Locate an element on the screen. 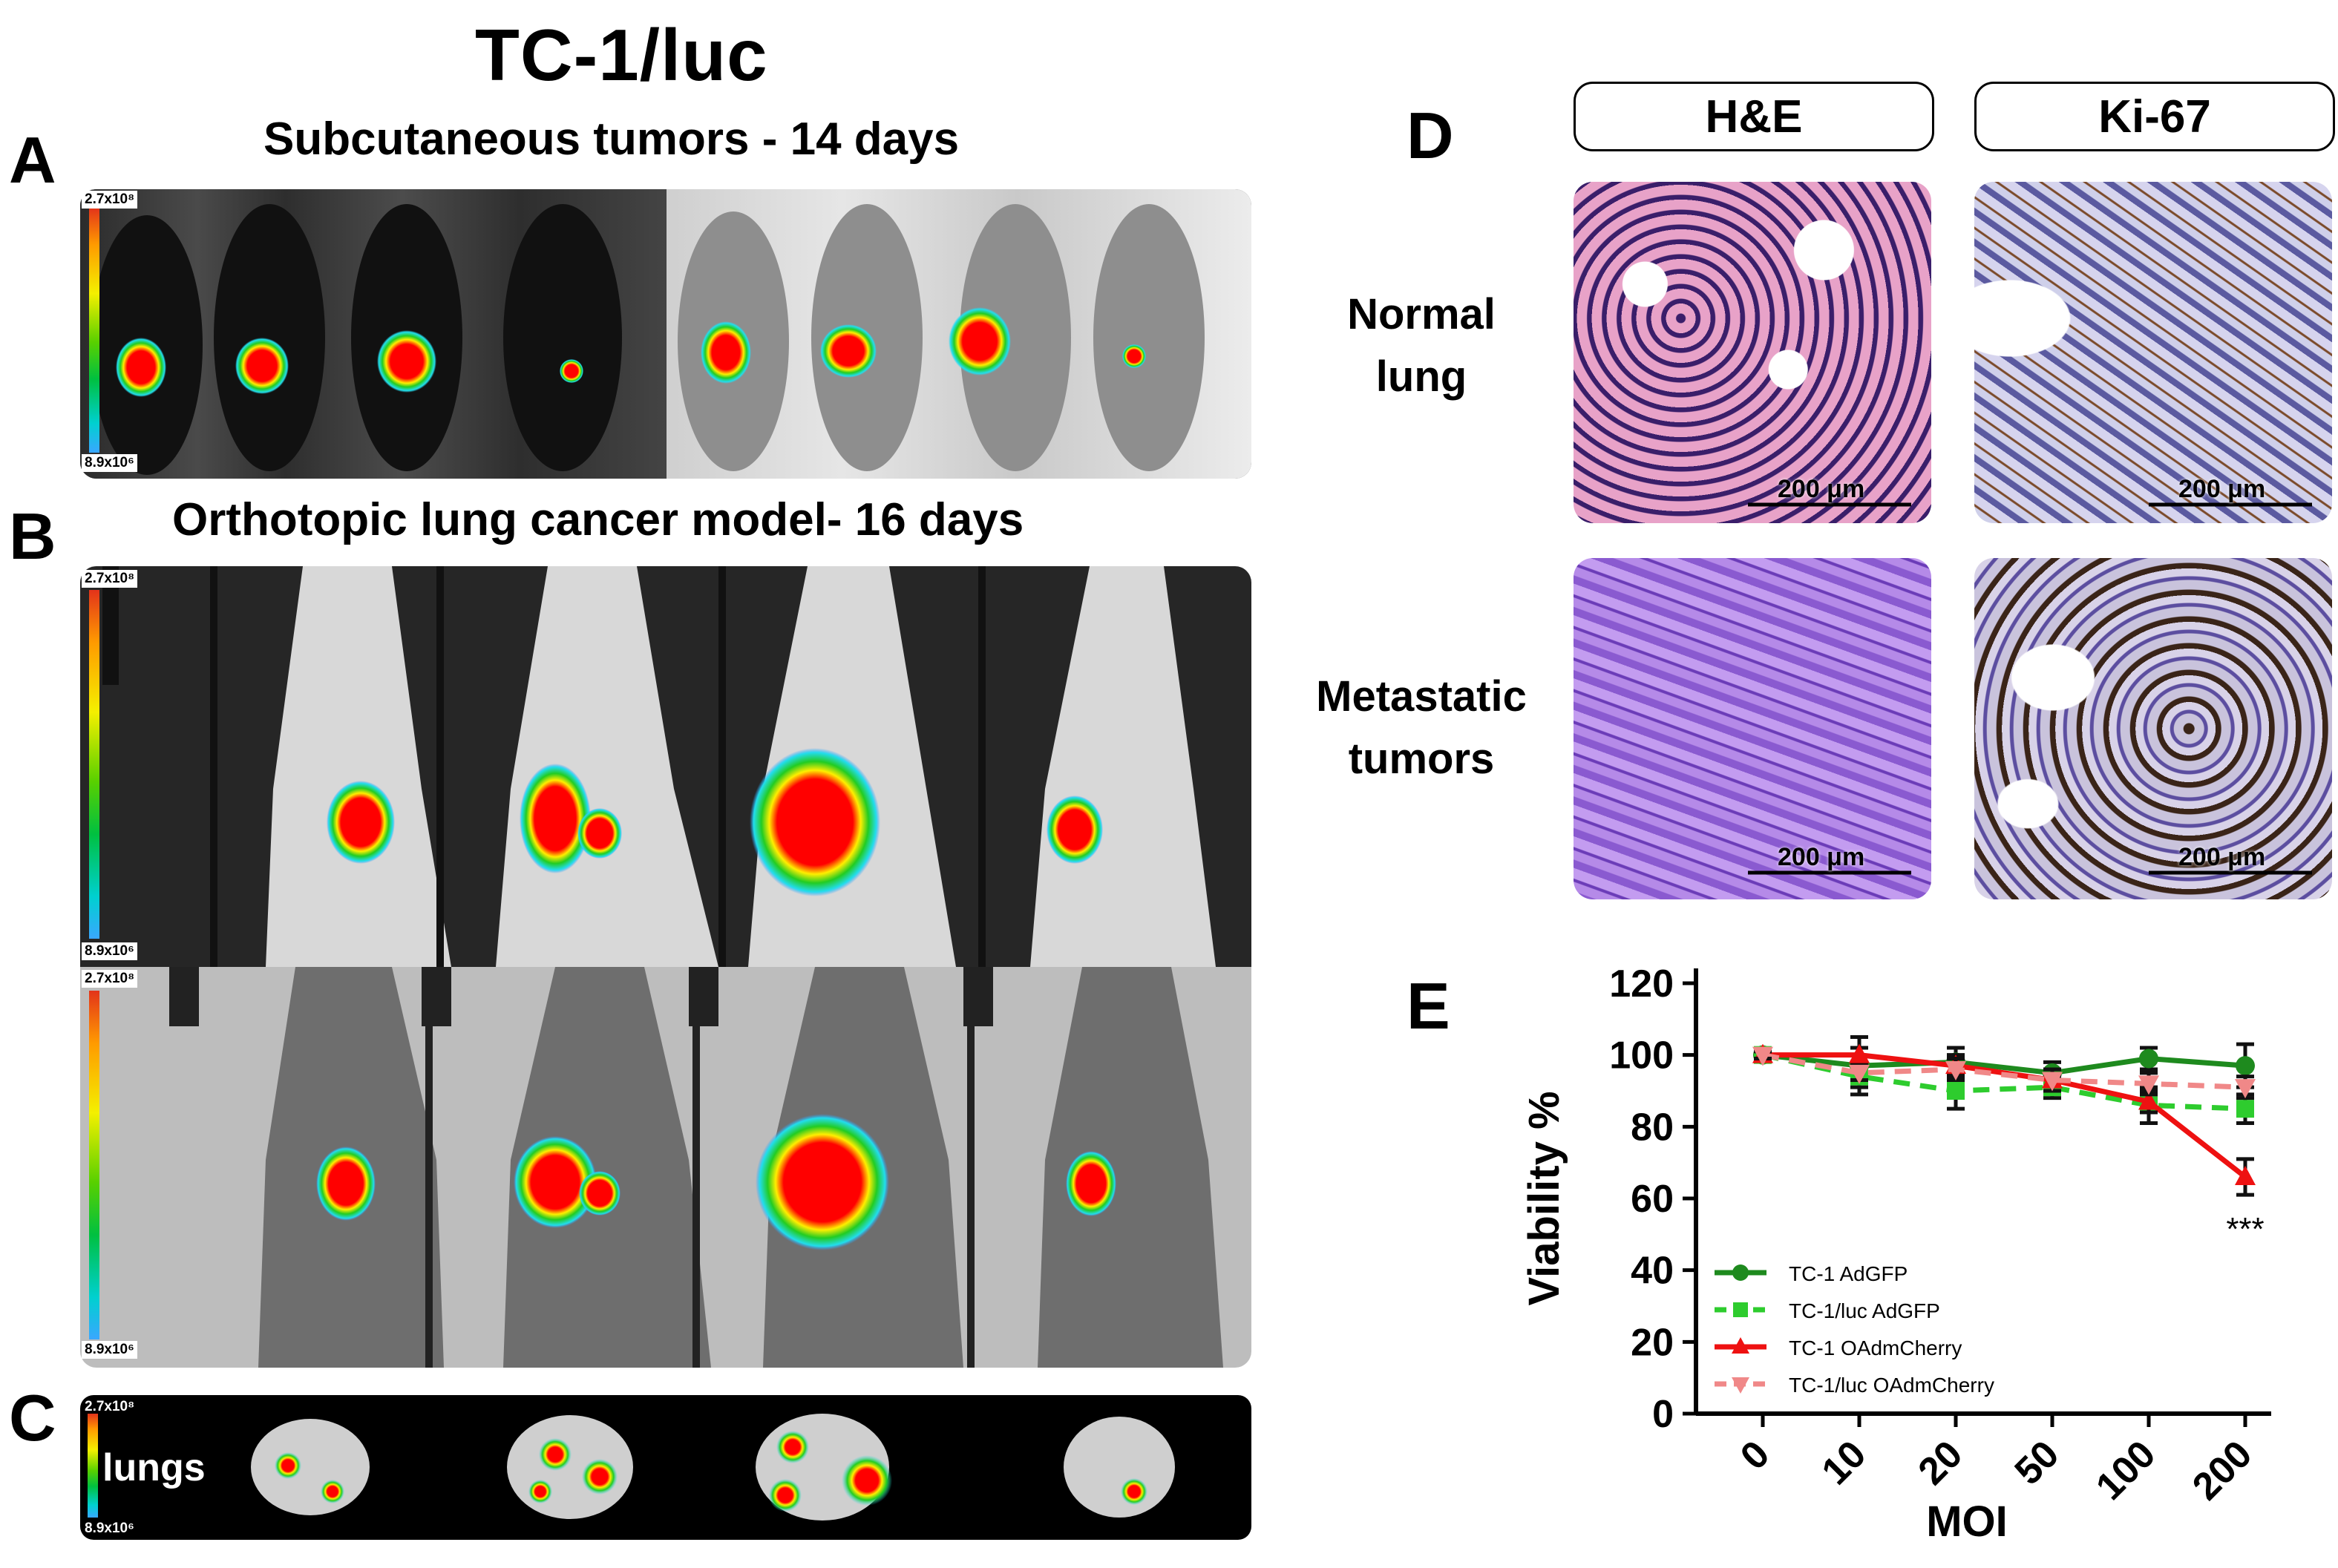  x-axis-label: MOI is located at coordinates (1967, 1522).